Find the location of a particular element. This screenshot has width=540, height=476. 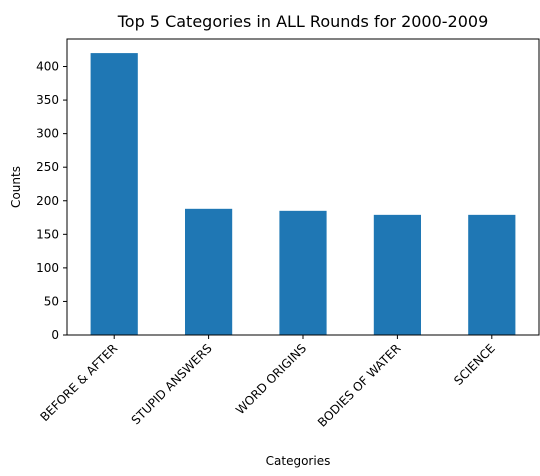

y-tick-label: 150 is located at coordinates (47, 234).